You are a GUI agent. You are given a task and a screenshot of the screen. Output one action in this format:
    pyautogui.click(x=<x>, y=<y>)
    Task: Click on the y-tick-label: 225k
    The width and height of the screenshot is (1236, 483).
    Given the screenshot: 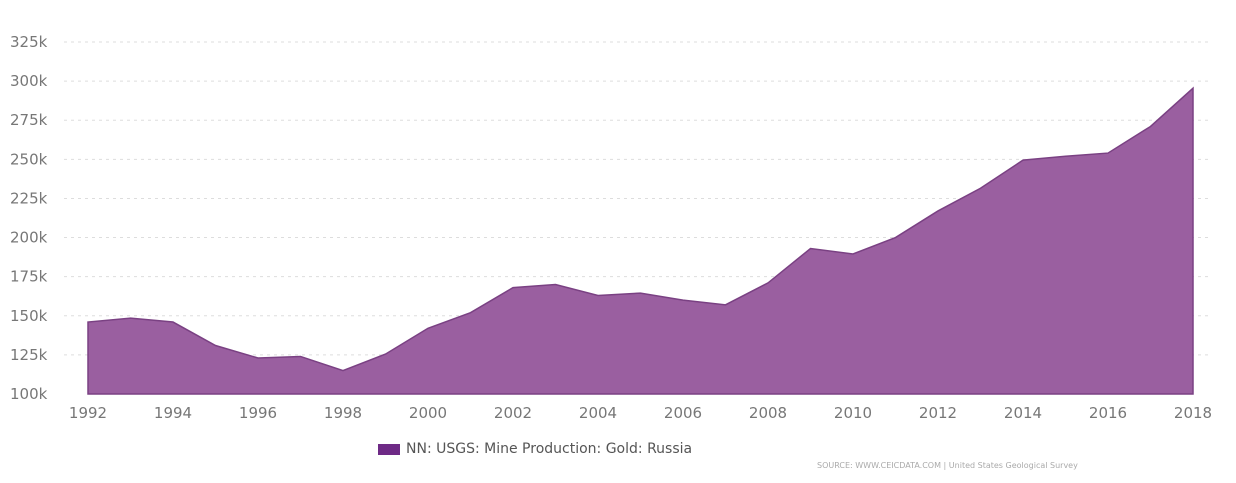 What is the action you would take?
    pyautogui.click(x=29, y=198)
    